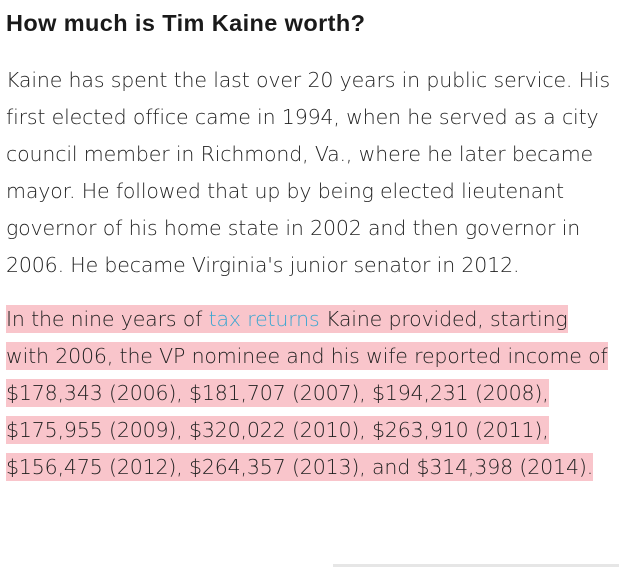 The image size is (619, 567). Describe the element at coordinates (107, 319) in the screenshot. I see `paragraph-text-before-link: In the nine years of` at that location.